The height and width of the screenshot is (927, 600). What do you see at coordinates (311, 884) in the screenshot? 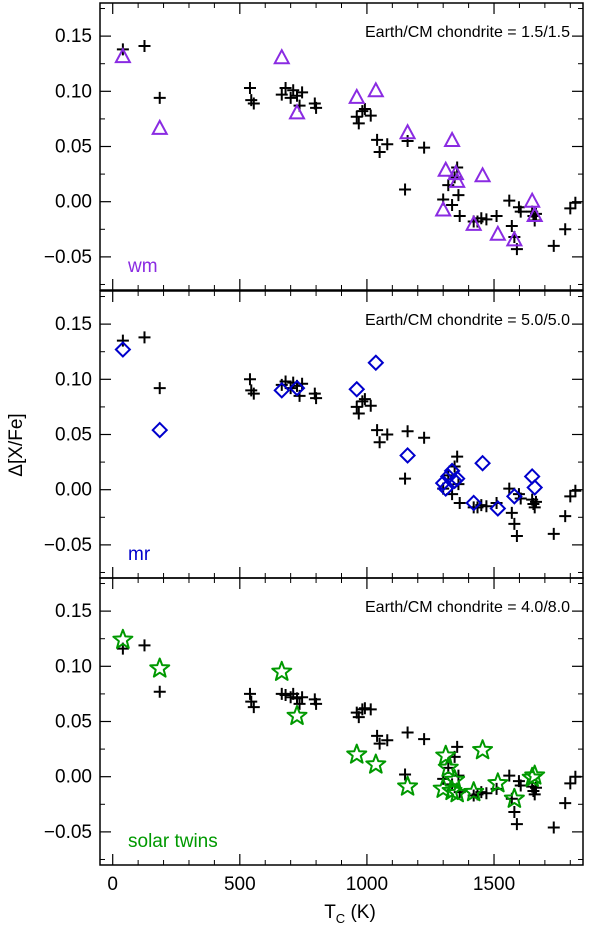
I see `x-tick-labels: 0 500 1000 1500` at bounding box center [311, 884].